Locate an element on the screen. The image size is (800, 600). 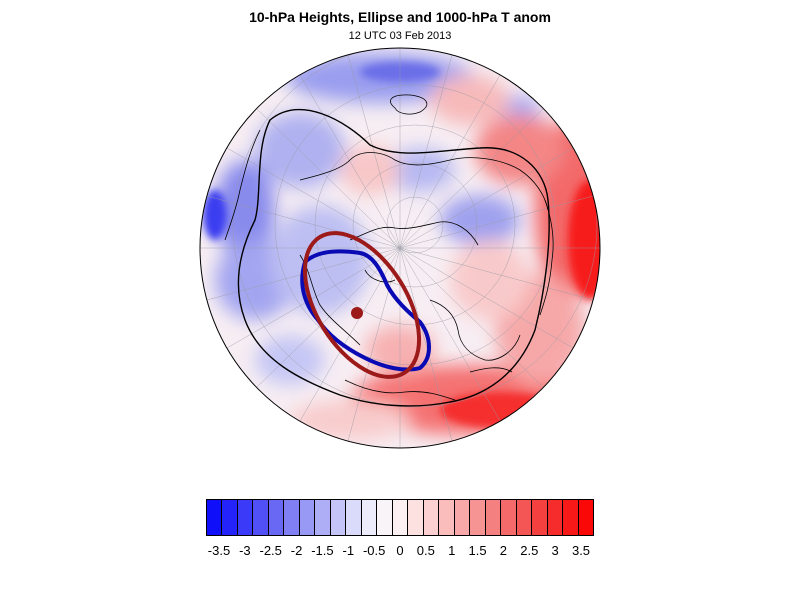
colorbar-tick-label: 0.5 is located at coordinates (425, 550).